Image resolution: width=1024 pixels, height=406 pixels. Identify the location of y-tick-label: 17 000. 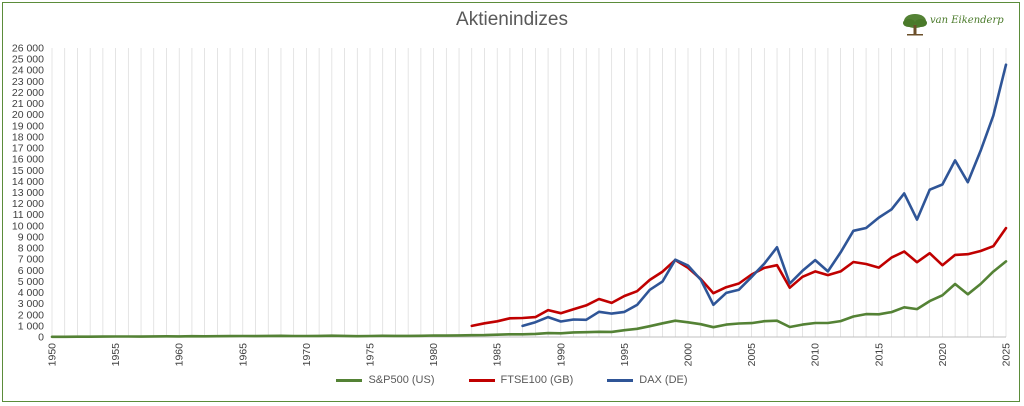
(28, 149).